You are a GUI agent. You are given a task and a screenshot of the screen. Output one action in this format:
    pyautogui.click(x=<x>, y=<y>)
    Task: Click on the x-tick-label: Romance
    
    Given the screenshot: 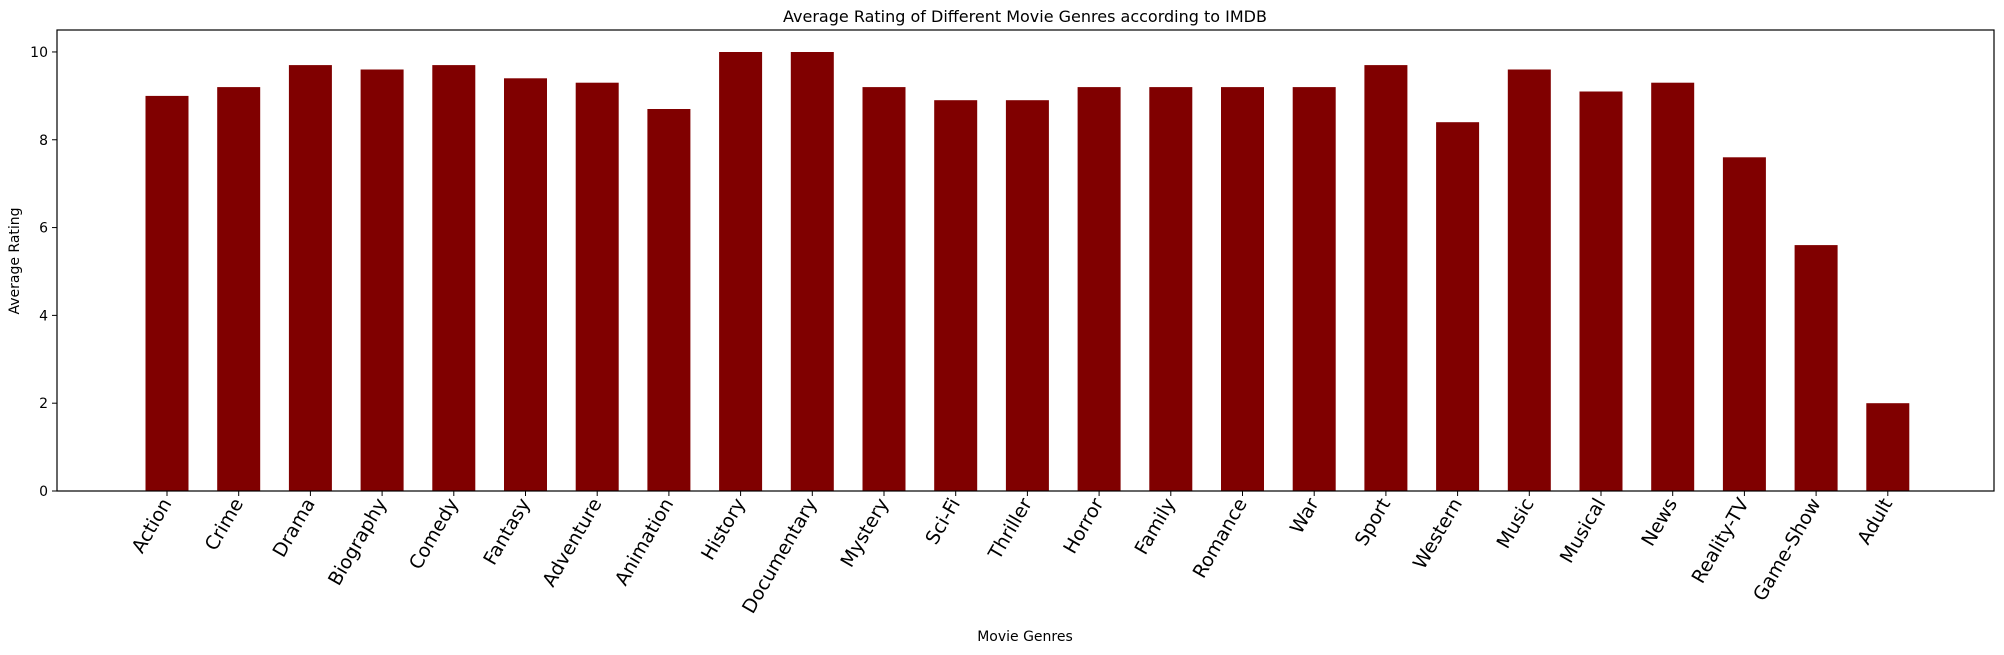 What is the action you would take?
    pyautogui.click(x=1220, y=538)
    